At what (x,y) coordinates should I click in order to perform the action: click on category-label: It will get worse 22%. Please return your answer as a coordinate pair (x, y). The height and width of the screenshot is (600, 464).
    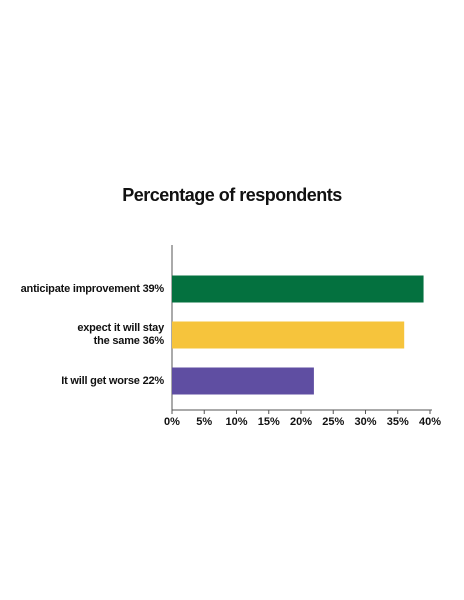
    Looking at the image, I should click on (112, 380).